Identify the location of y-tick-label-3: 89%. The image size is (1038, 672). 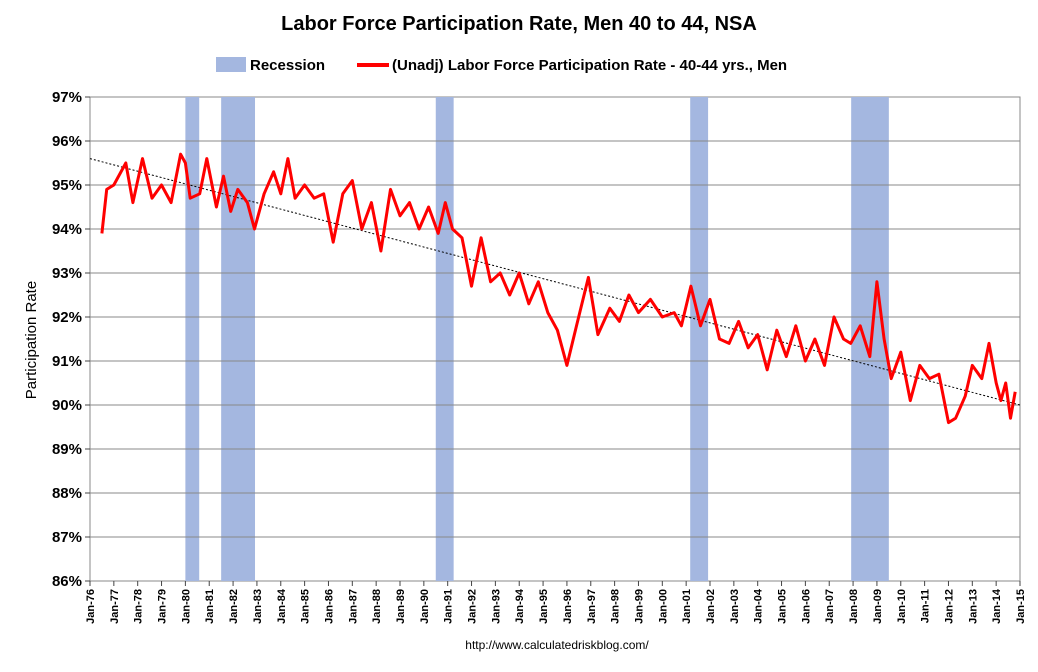
(67, 449).